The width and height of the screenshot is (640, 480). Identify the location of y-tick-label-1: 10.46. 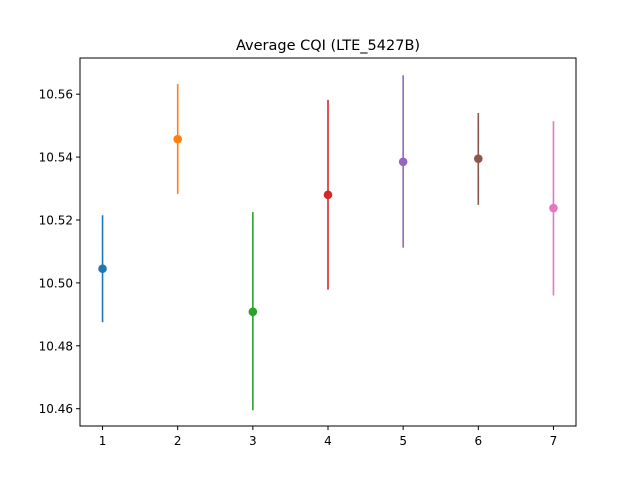
(56, 409).